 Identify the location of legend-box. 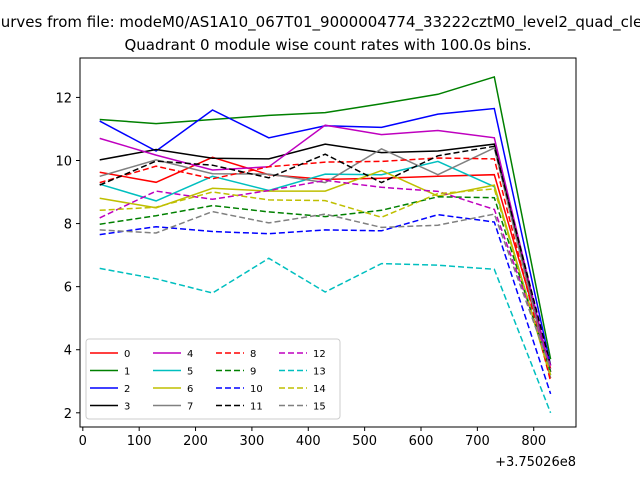
(213, 379).